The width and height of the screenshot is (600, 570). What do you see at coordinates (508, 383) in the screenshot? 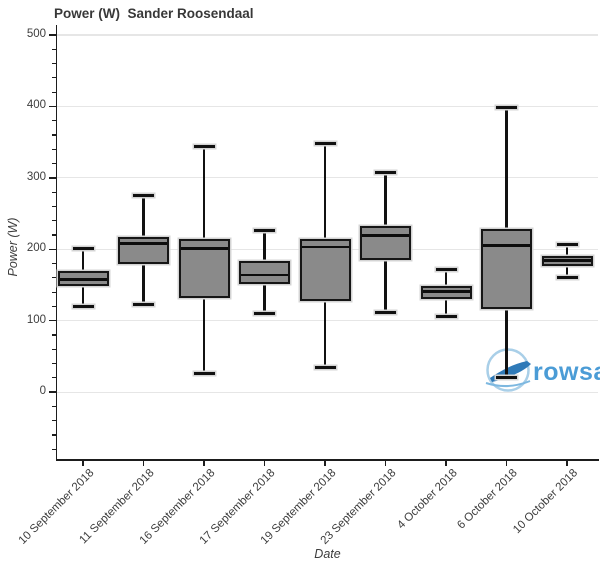
I see `watermark-water-icon` at bounding box center [508, 383].